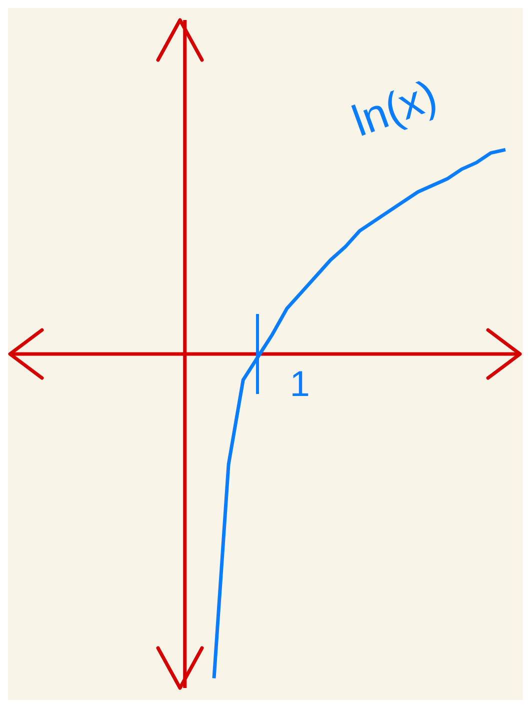 The image size is (531, 708). Describe the element at coordinates (300, 383) in the screenshot. I see `annotation: 1` at that location.